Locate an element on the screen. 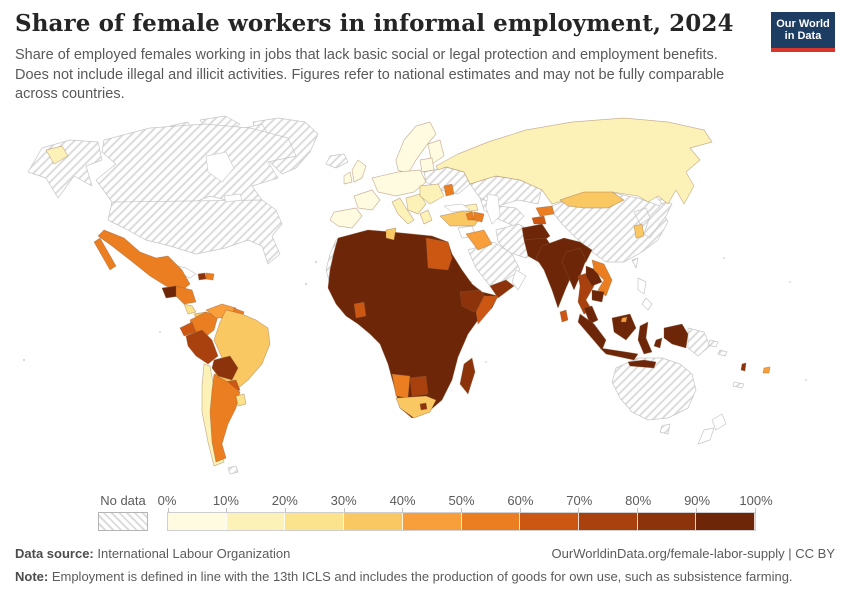 Image resolution: width=850 pixels, height=600 pixels. region-peru is located at coordinates (202, 347).